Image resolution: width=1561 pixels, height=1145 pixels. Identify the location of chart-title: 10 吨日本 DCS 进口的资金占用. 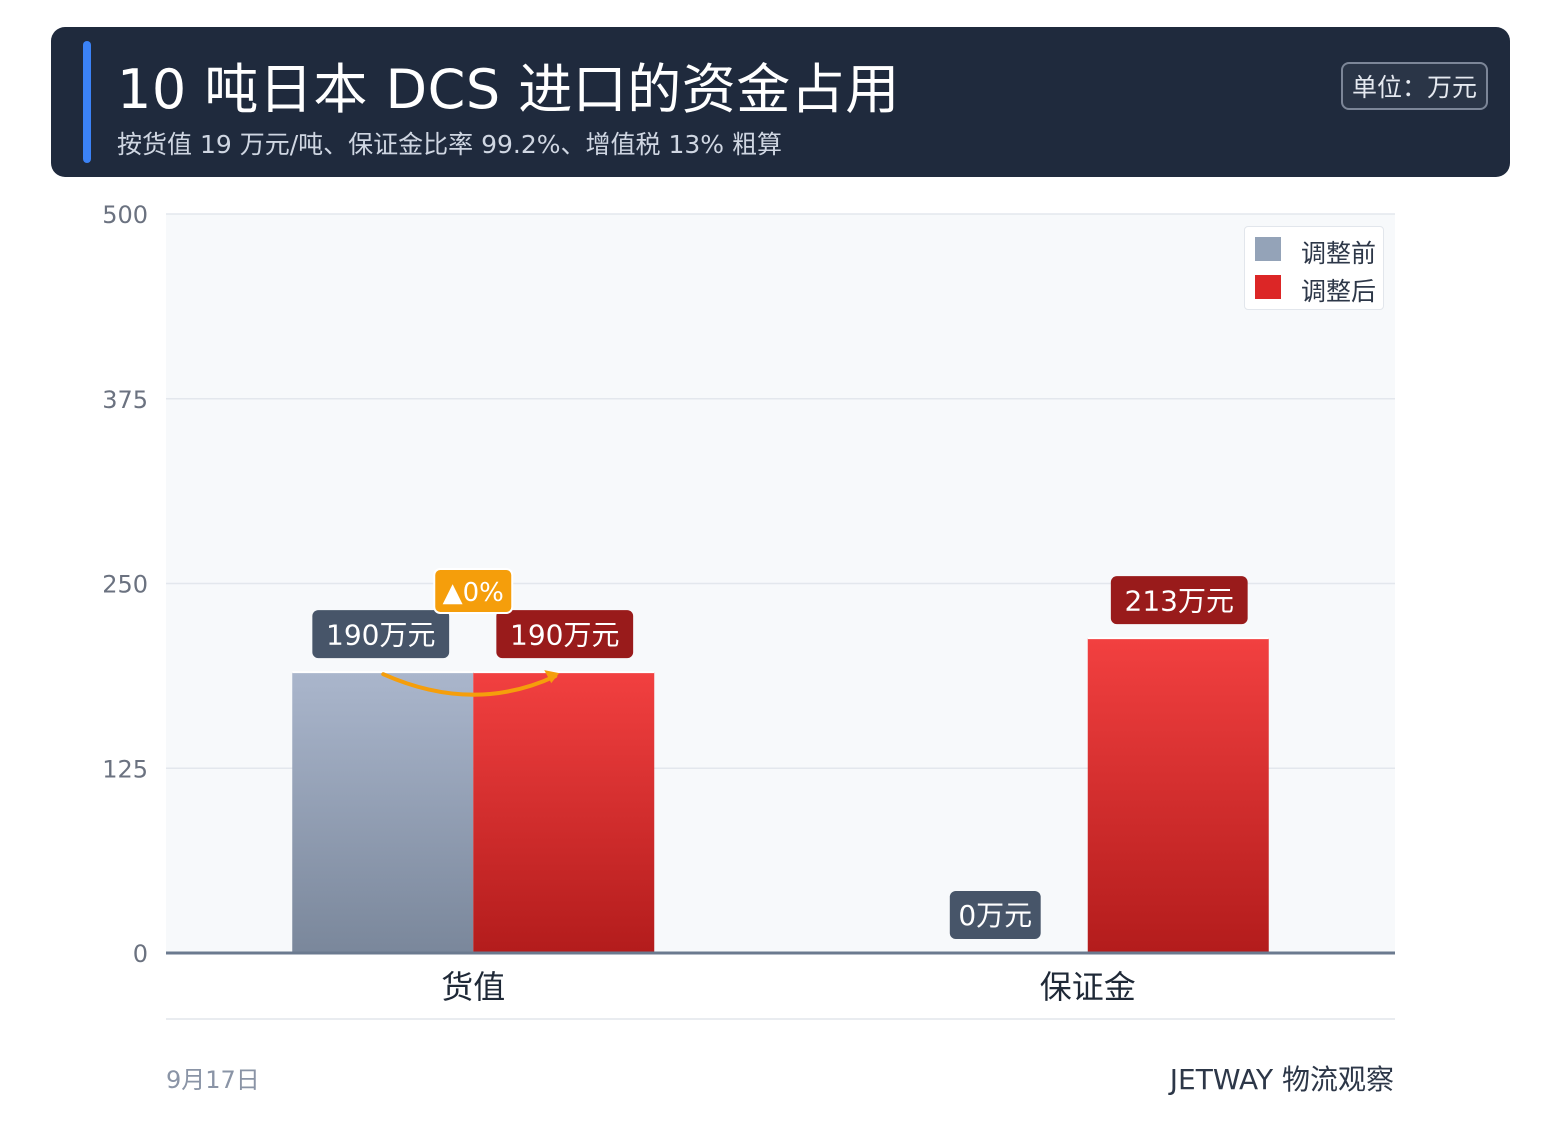
(508, 89).